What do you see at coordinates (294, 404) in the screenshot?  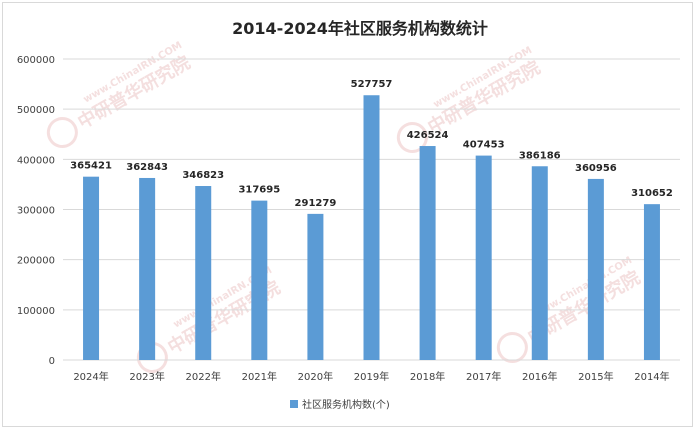 I see `legend-swatch` at bounding box center [294, 404].